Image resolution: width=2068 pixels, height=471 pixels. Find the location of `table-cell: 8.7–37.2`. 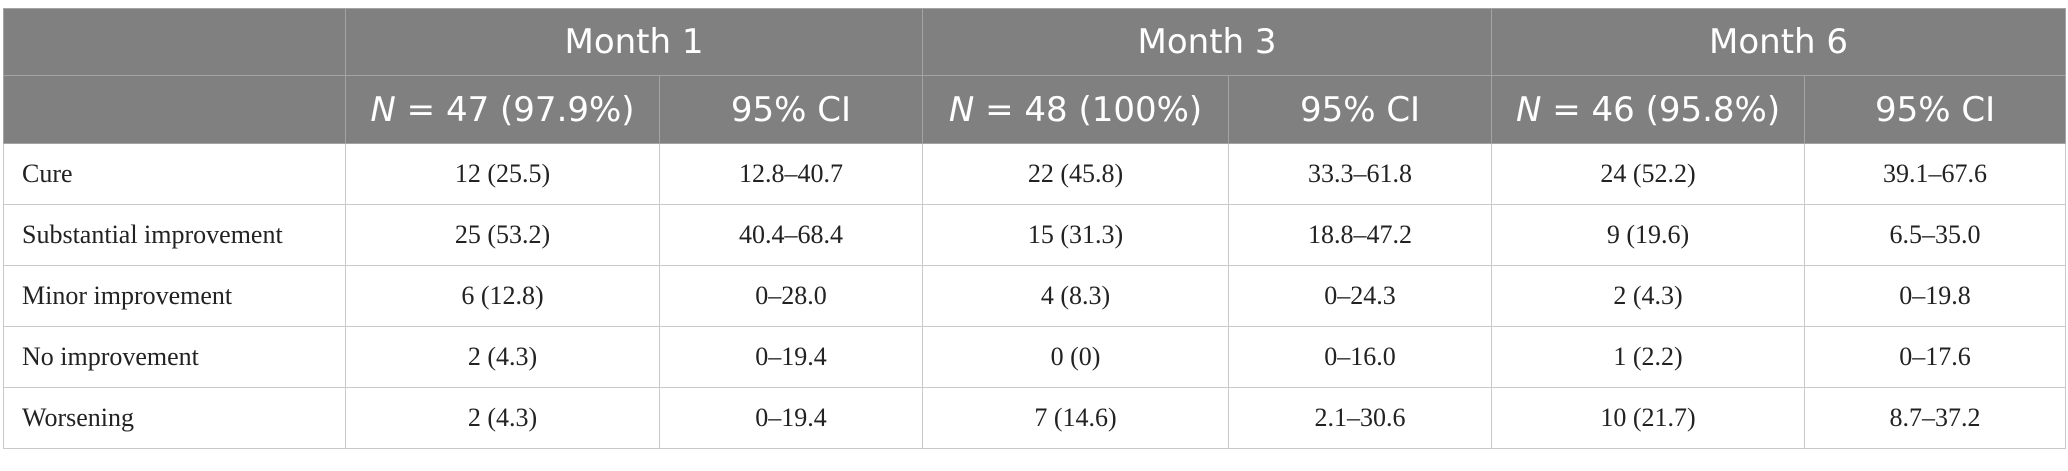

table-cell: 8.7–37.2 is located at coordinates (1935, 418).